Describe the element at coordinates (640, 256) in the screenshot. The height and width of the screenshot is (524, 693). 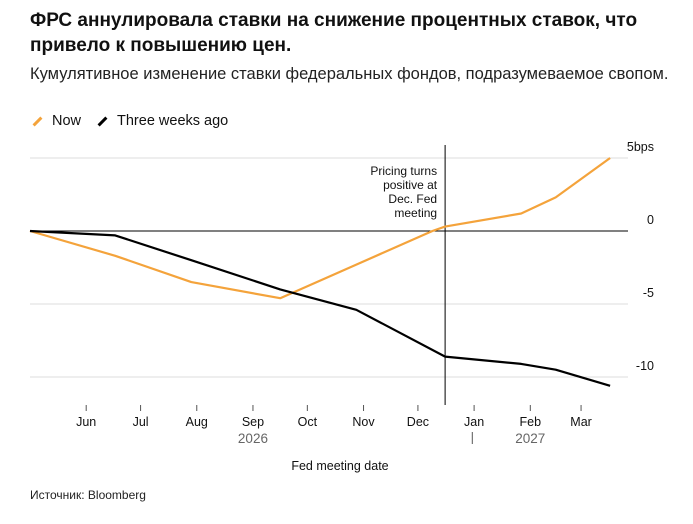
I see `y-axis-tick-labels: 5bps 0 -5 -10` at that location.